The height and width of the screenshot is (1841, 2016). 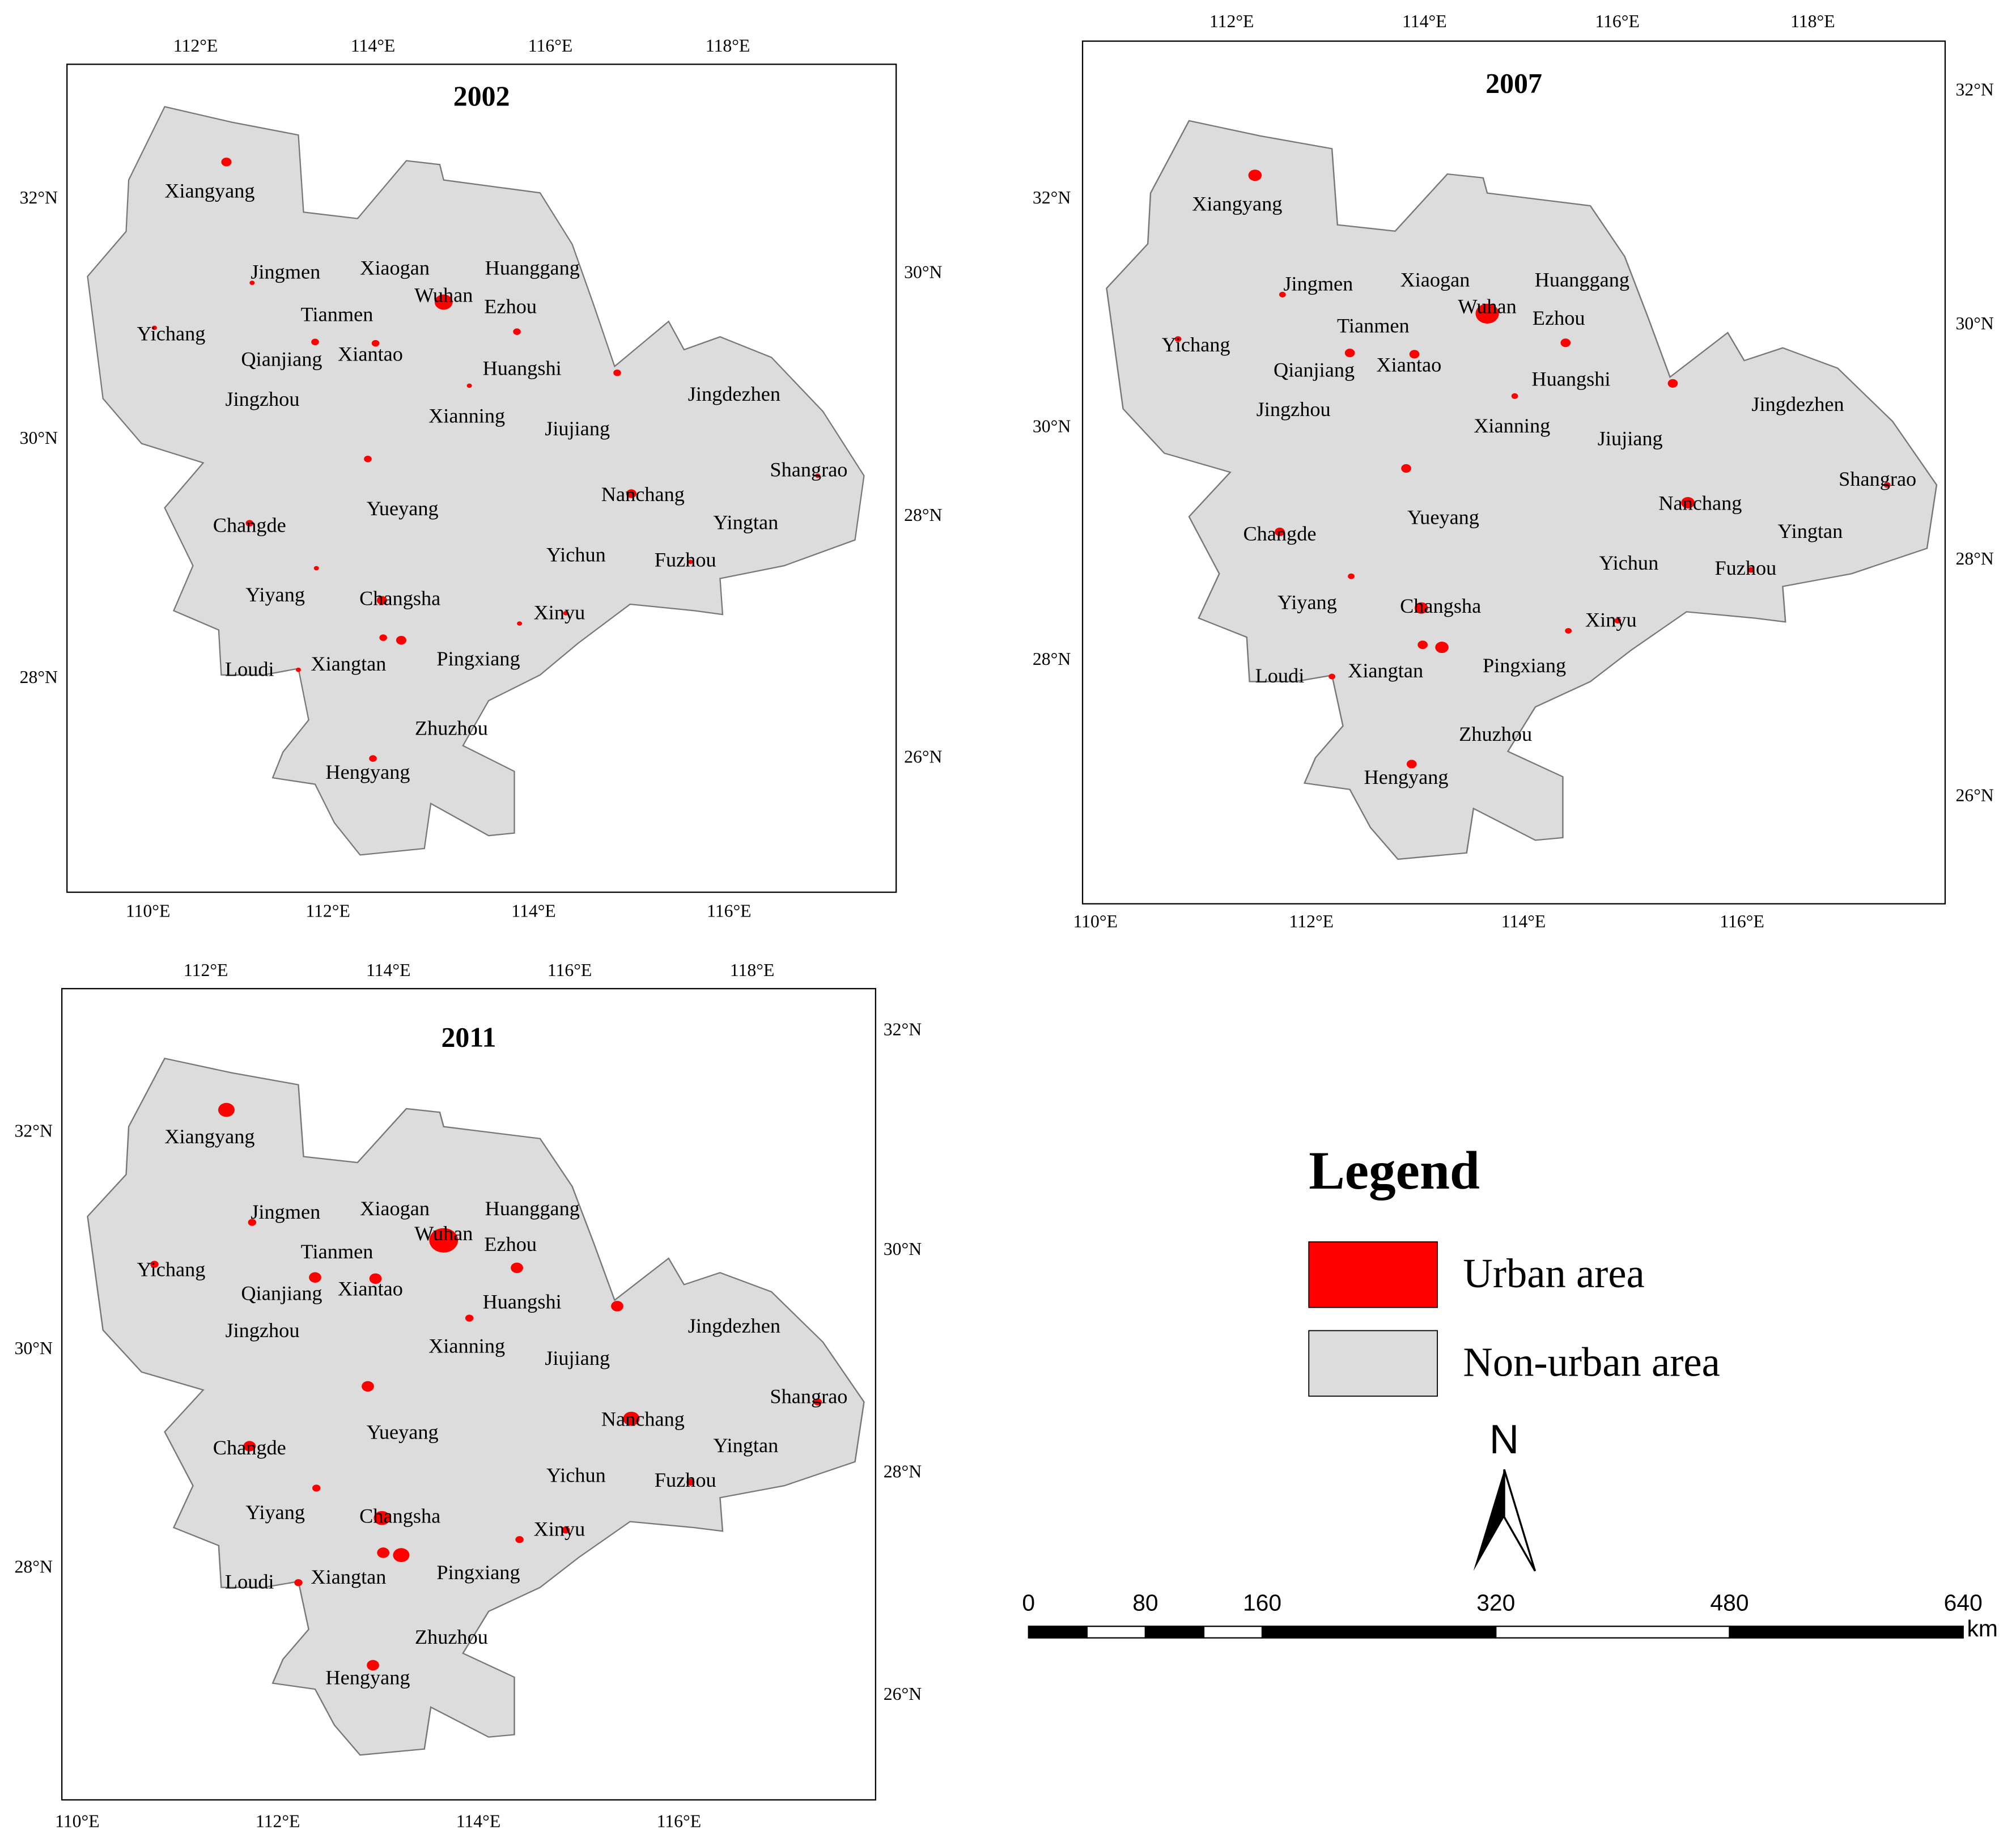 What do you see at coordinates (685, 560) in the screenshot?
I see `city-label: Fuzhou` at bounding box center [685, 560].